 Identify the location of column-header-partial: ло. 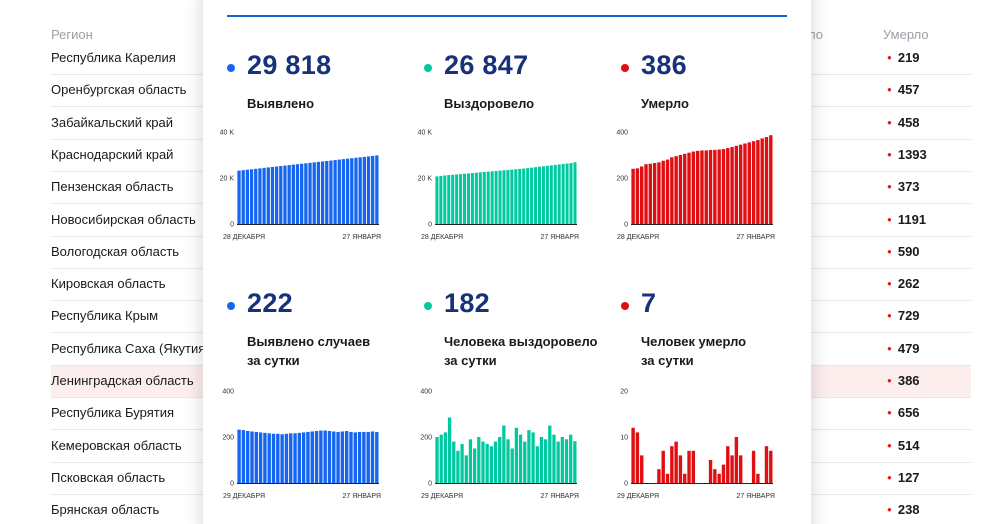
(815, 34).